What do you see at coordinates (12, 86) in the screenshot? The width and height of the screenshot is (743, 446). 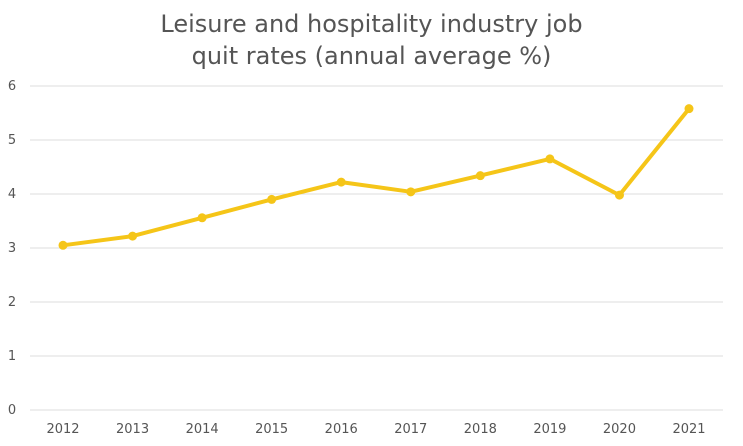 I see `y-tick-label: 6` at bounding box center [12, 86].